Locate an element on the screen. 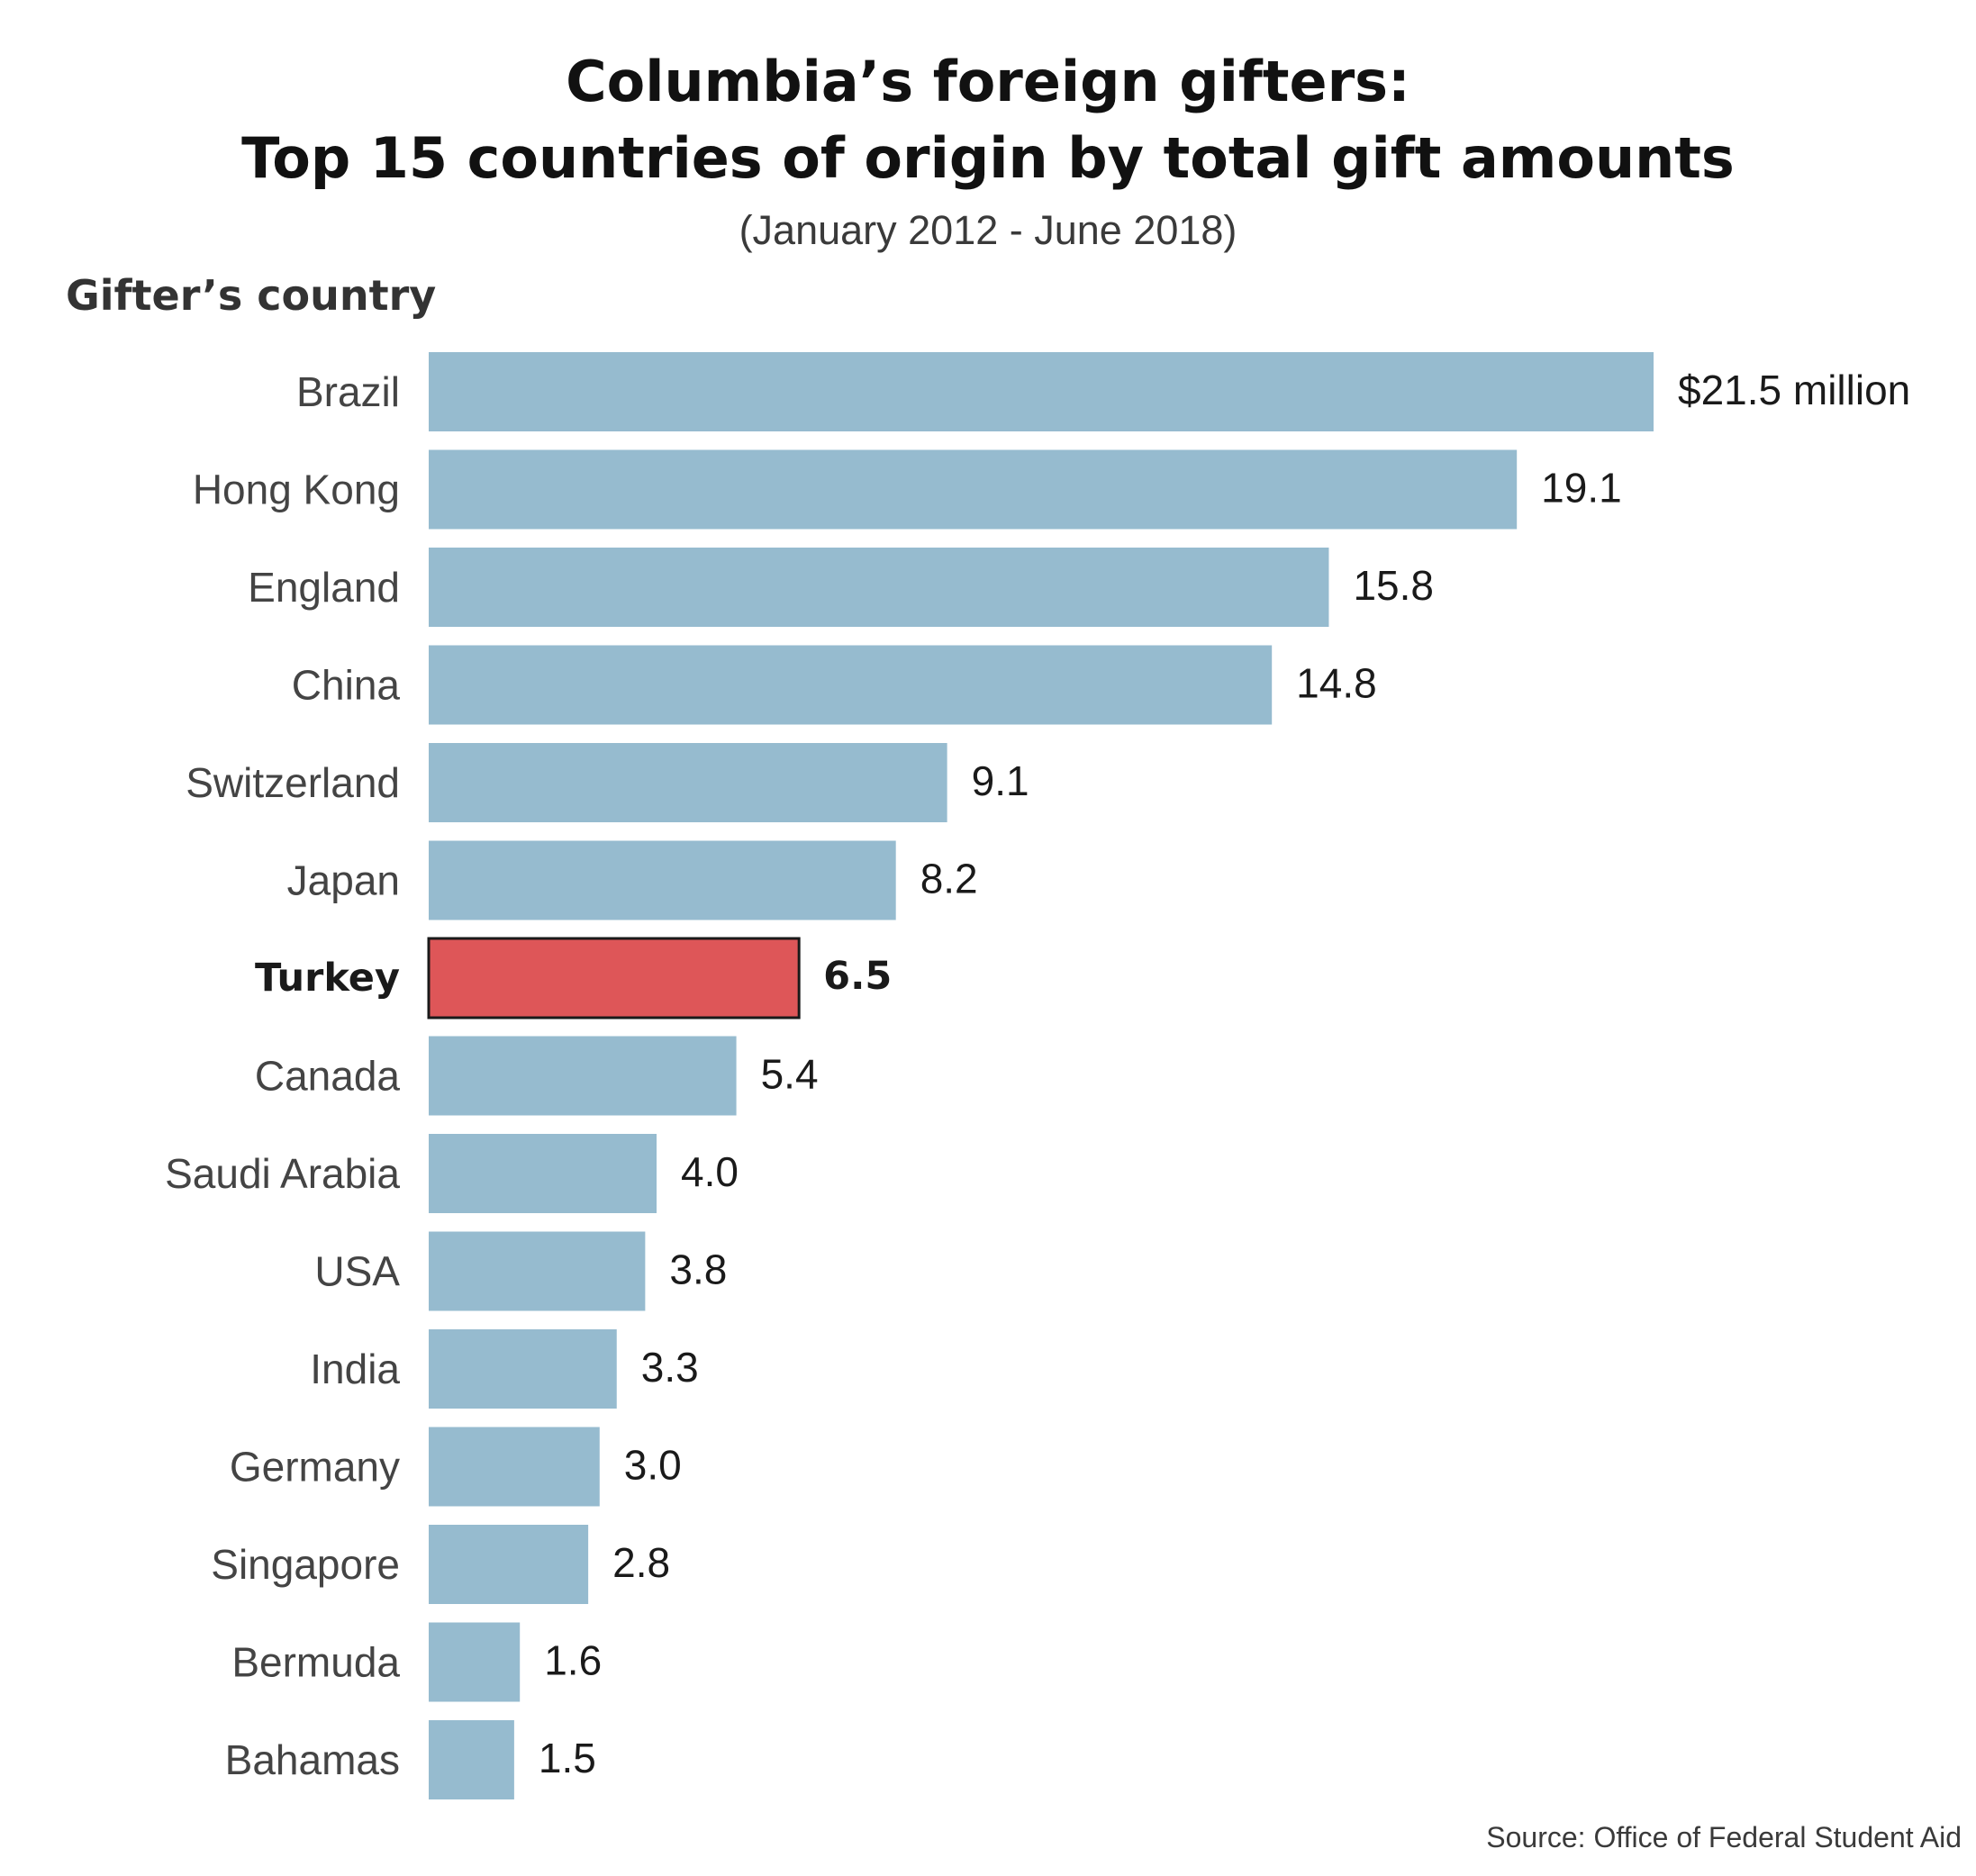 This screenshot has height=1876, width=1976. category-label-saudi-arabia: Saudi Arabia is located at coordinates (282, 1174).